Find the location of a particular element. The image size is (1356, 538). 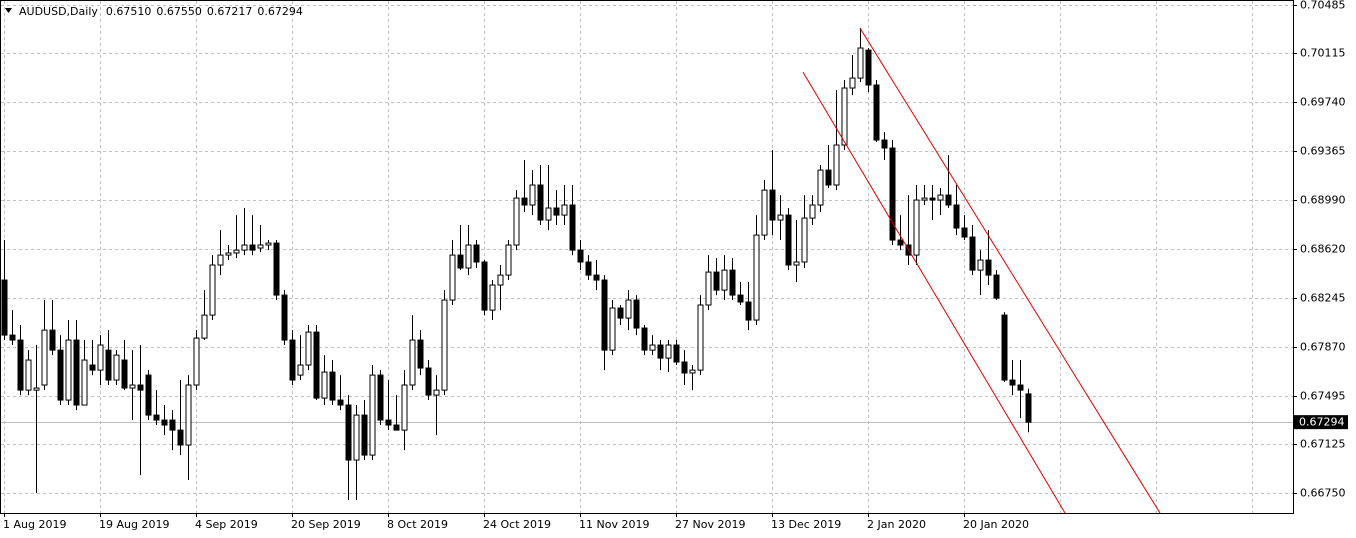

chart-header: AUDUSD,Daily 0.67510 0.67550 0.67217 0.67294 is located at coordinates (161, 11).